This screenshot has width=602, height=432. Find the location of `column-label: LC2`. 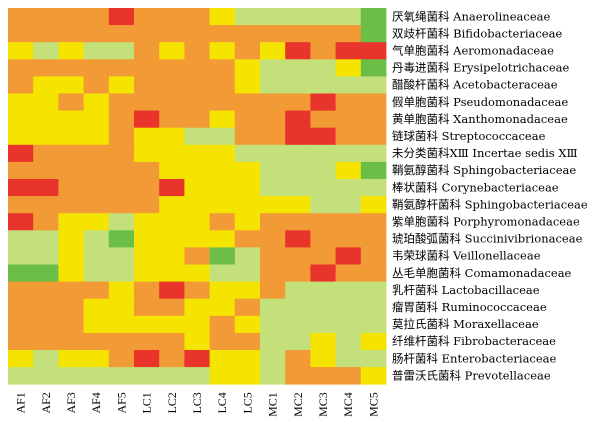

column-label: LC2 is located at coordinates (172, 402).